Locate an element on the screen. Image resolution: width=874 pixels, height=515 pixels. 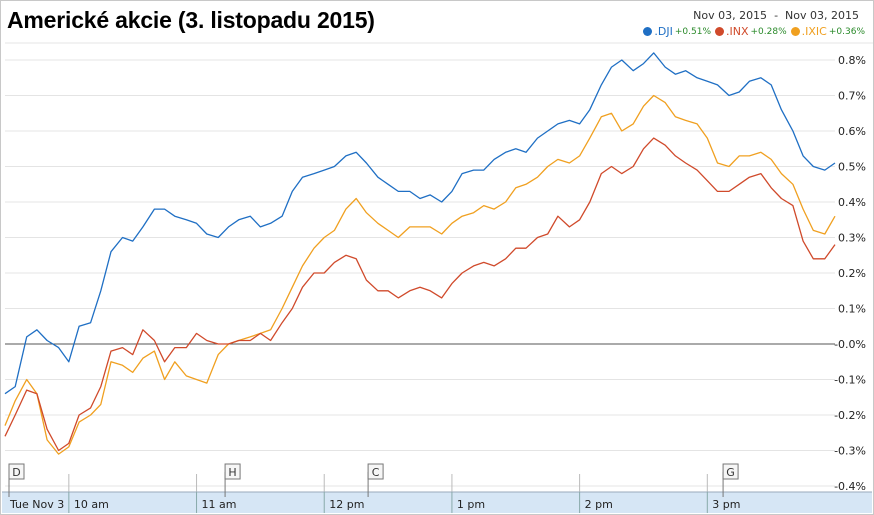
date-range: Nov 03, 2015 - Nov 03, 2015 is located at coordinates (776, 15).